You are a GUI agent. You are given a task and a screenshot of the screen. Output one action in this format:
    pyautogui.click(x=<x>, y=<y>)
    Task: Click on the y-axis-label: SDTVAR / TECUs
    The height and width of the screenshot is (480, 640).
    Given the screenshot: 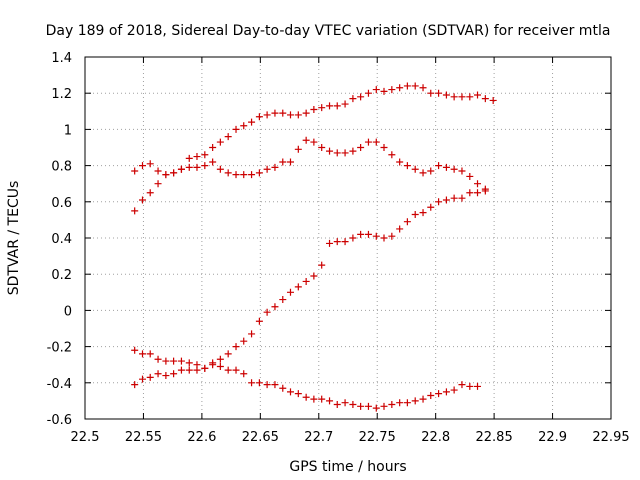 What is the action you would take?
    pyautogui.click(x=14, y=238)
    